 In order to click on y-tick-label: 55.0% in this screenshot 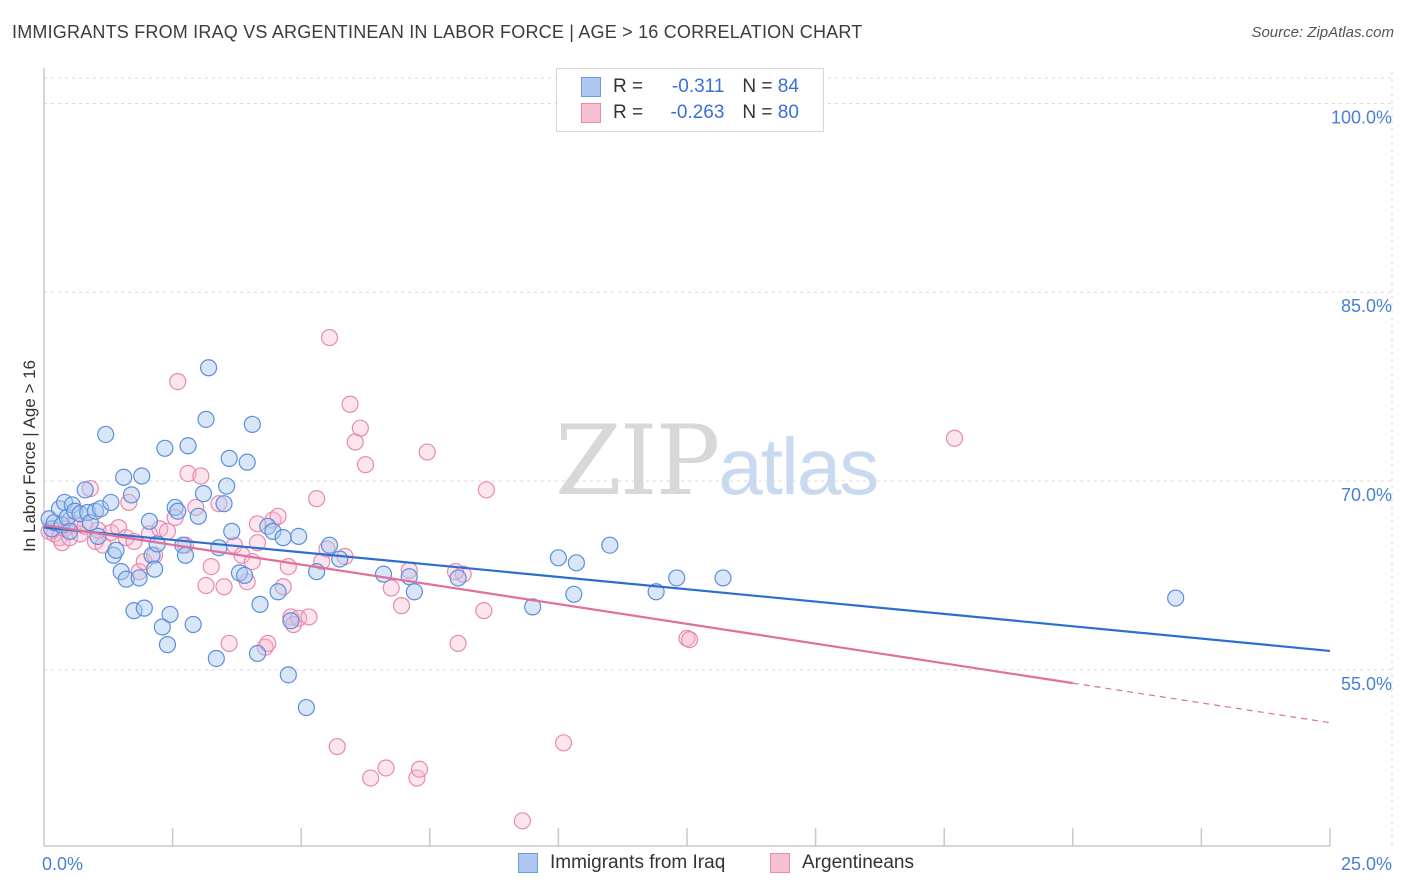, I will do `click(1366, 684)`.